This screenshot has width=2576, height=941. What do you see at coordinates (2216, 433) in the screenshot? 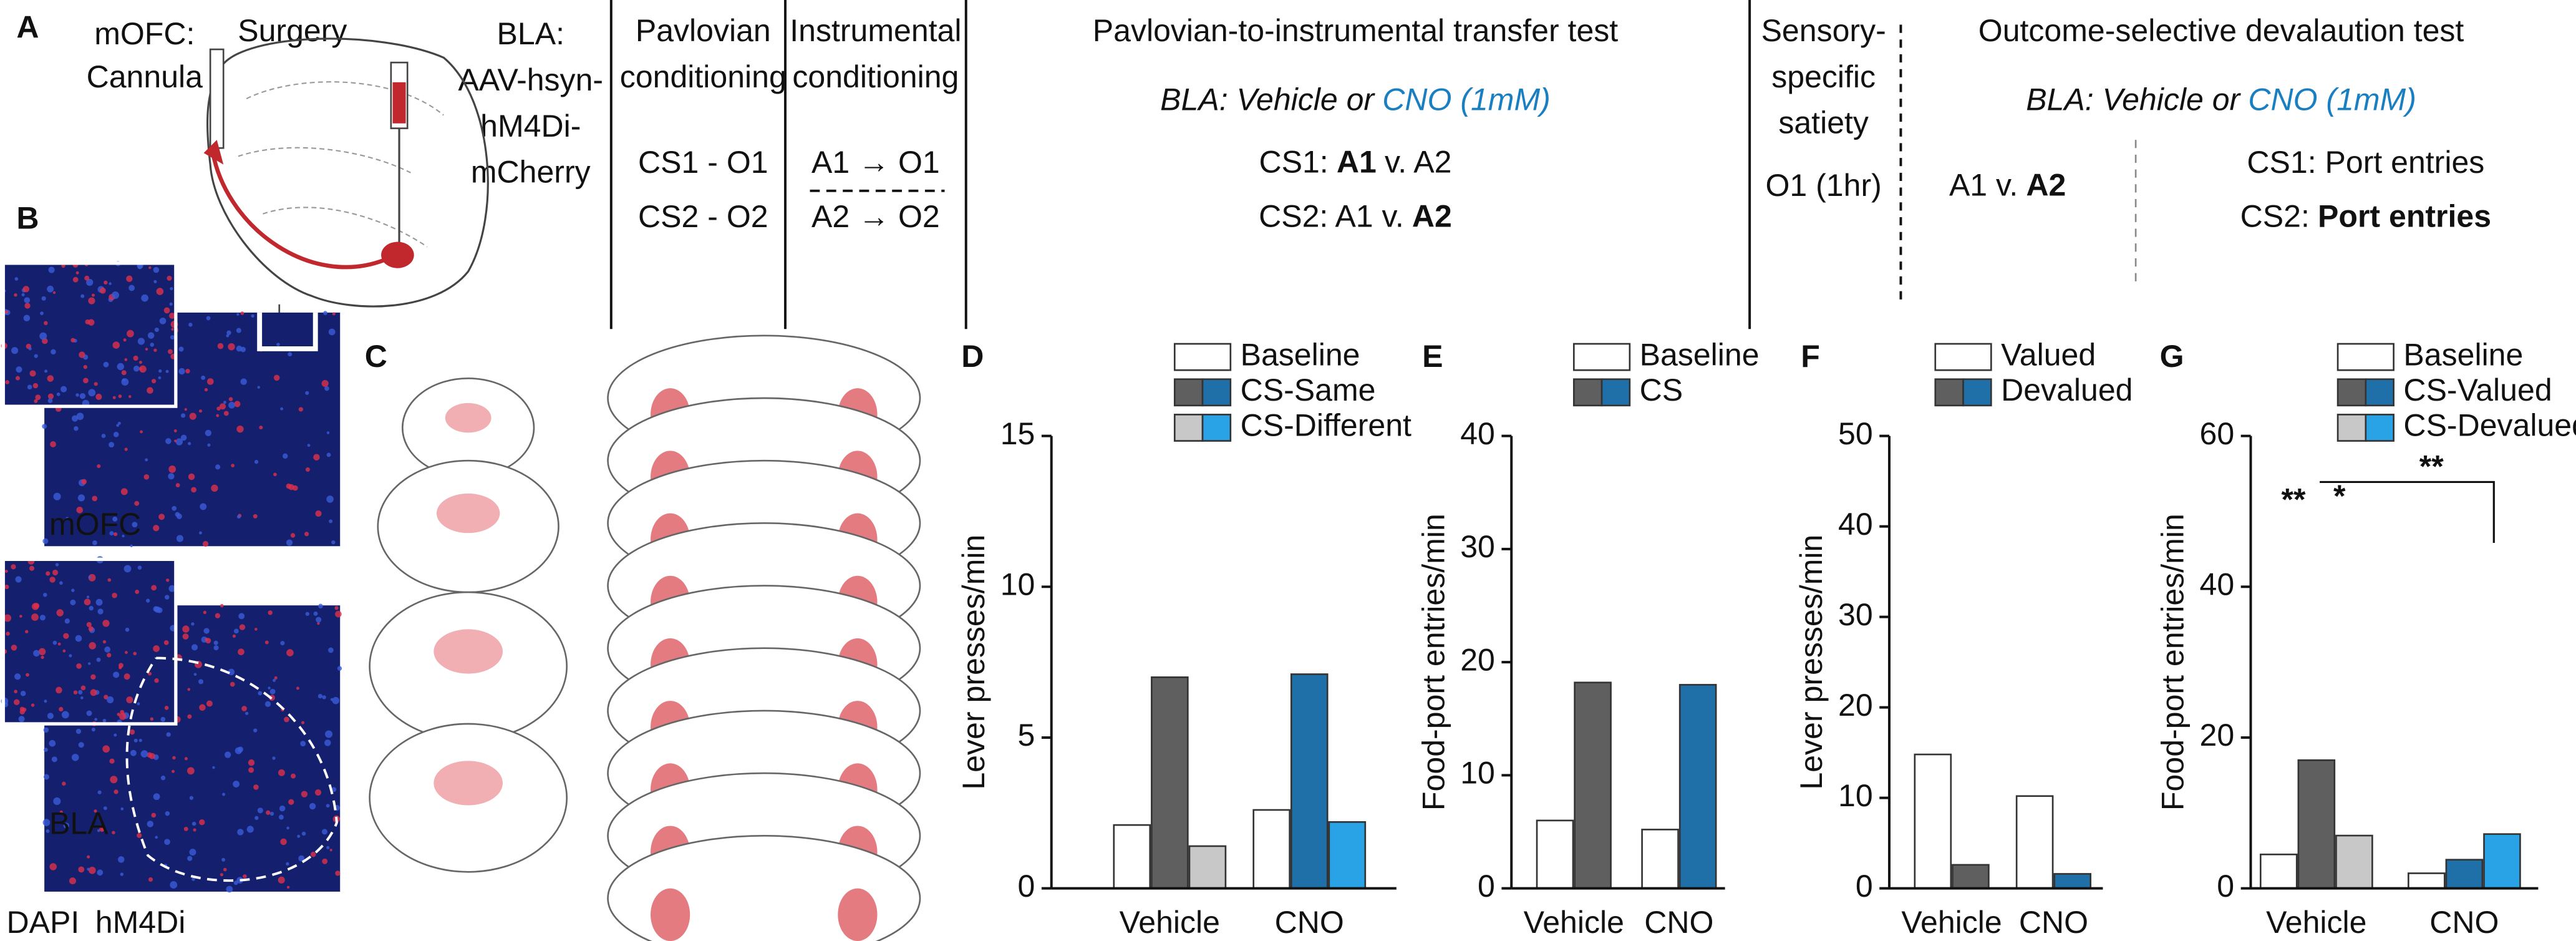
I see `y-tick-label: 60` at bounding box center [2216, 433].